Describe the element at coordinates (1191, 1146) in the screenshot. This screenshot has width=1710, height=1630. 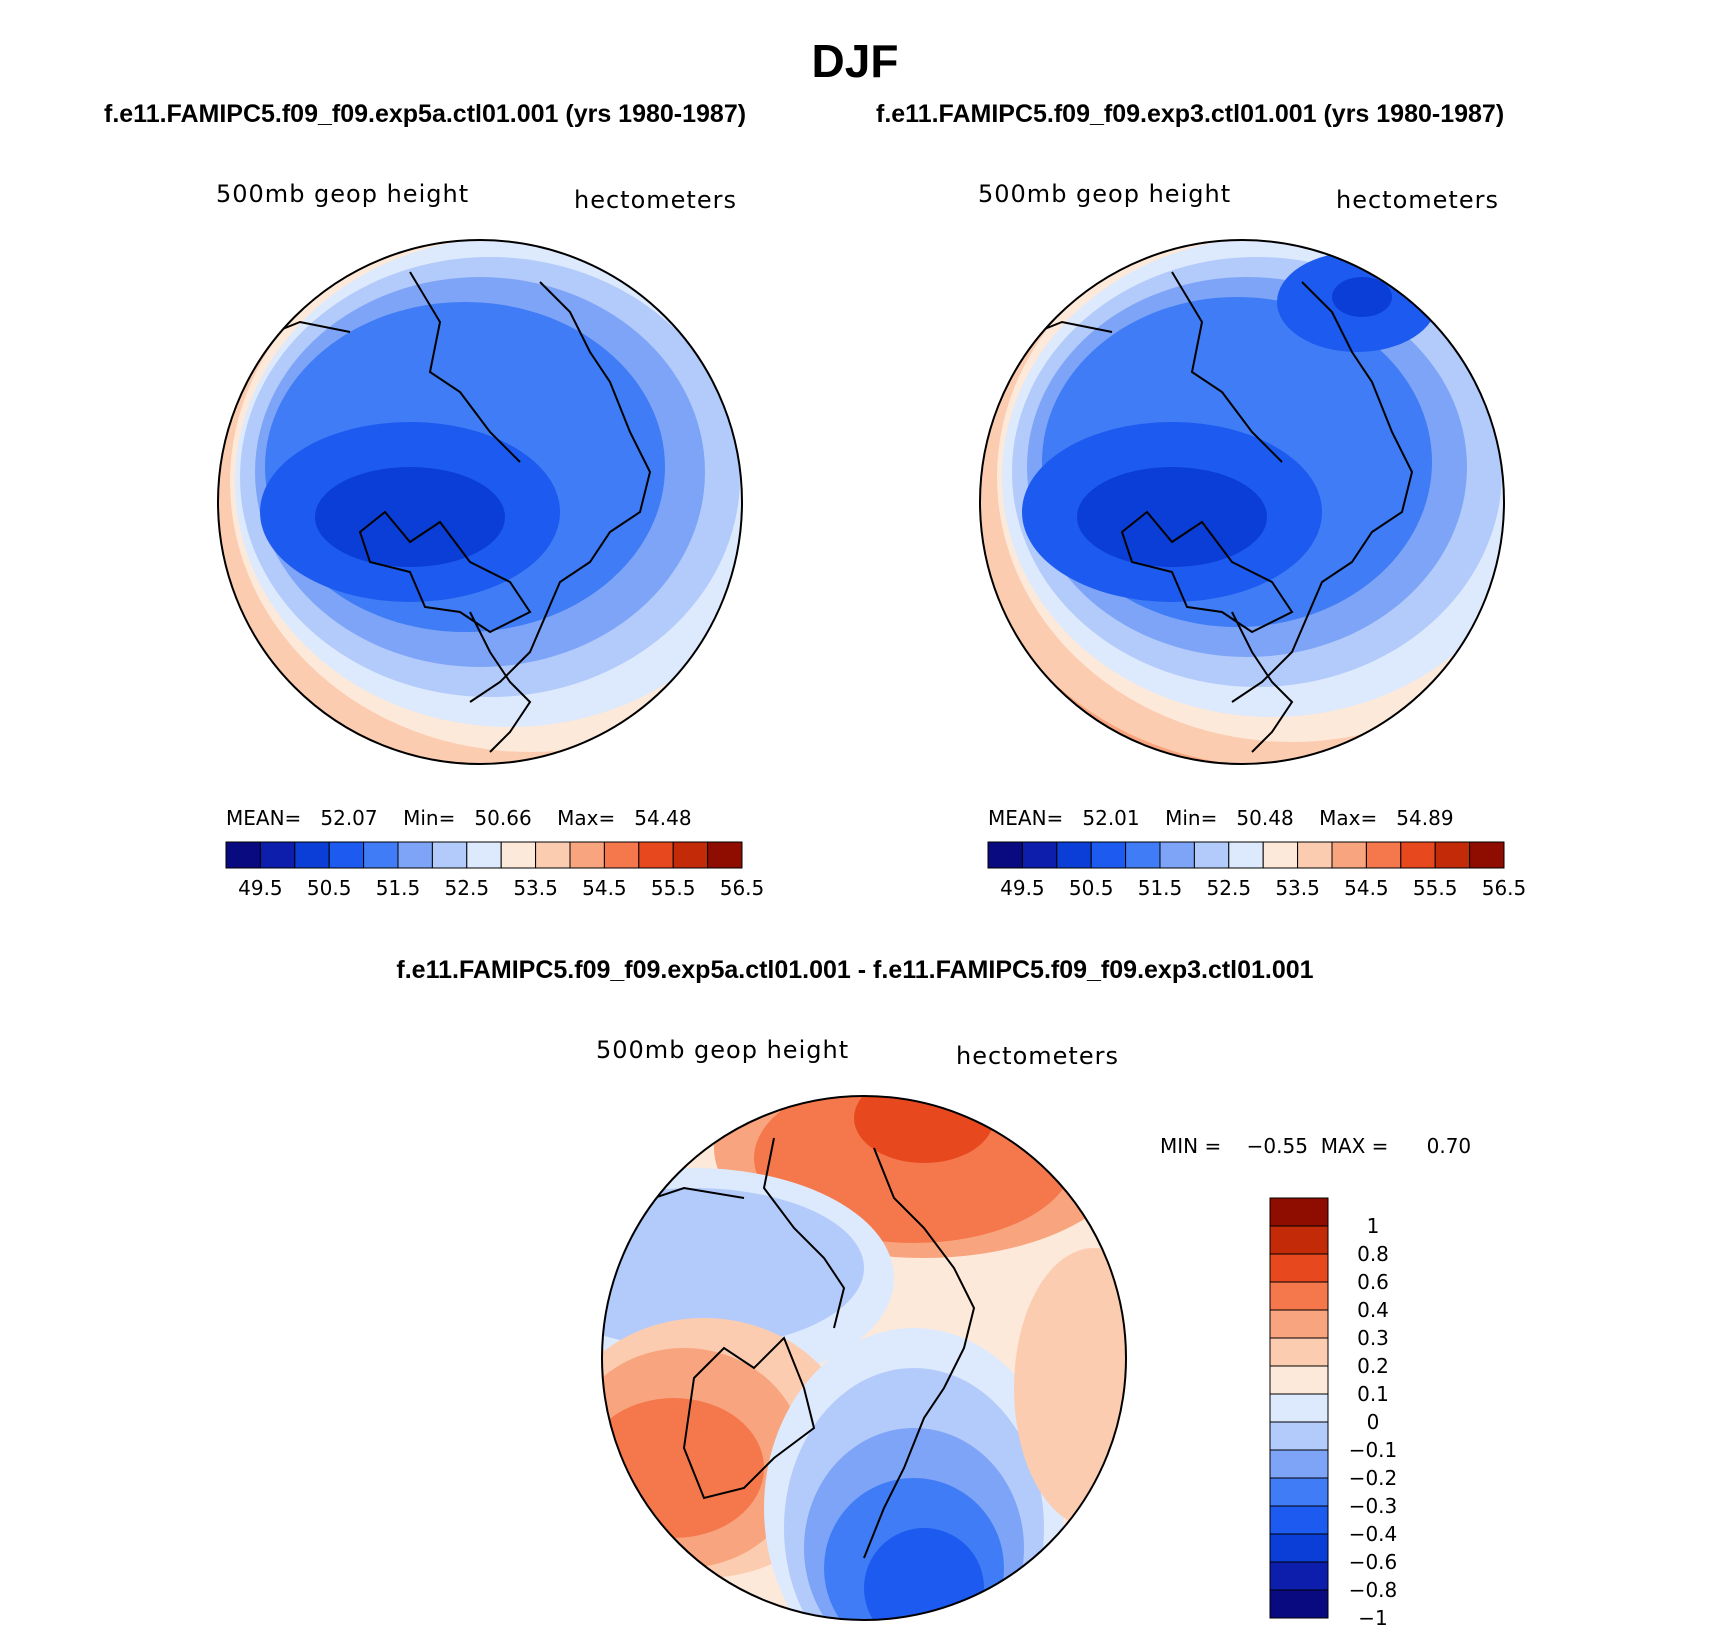
I see `min-label: MIN =` at that location.